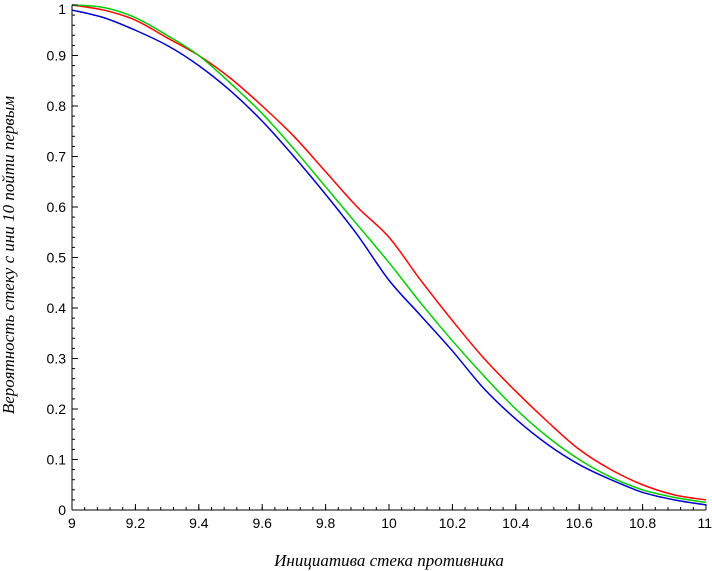 The image size is (712, 571). What do you see at coordinates (704, 523) in the screenshot?
I see `x-tick-label: 11` at bounding box center [704, 523].